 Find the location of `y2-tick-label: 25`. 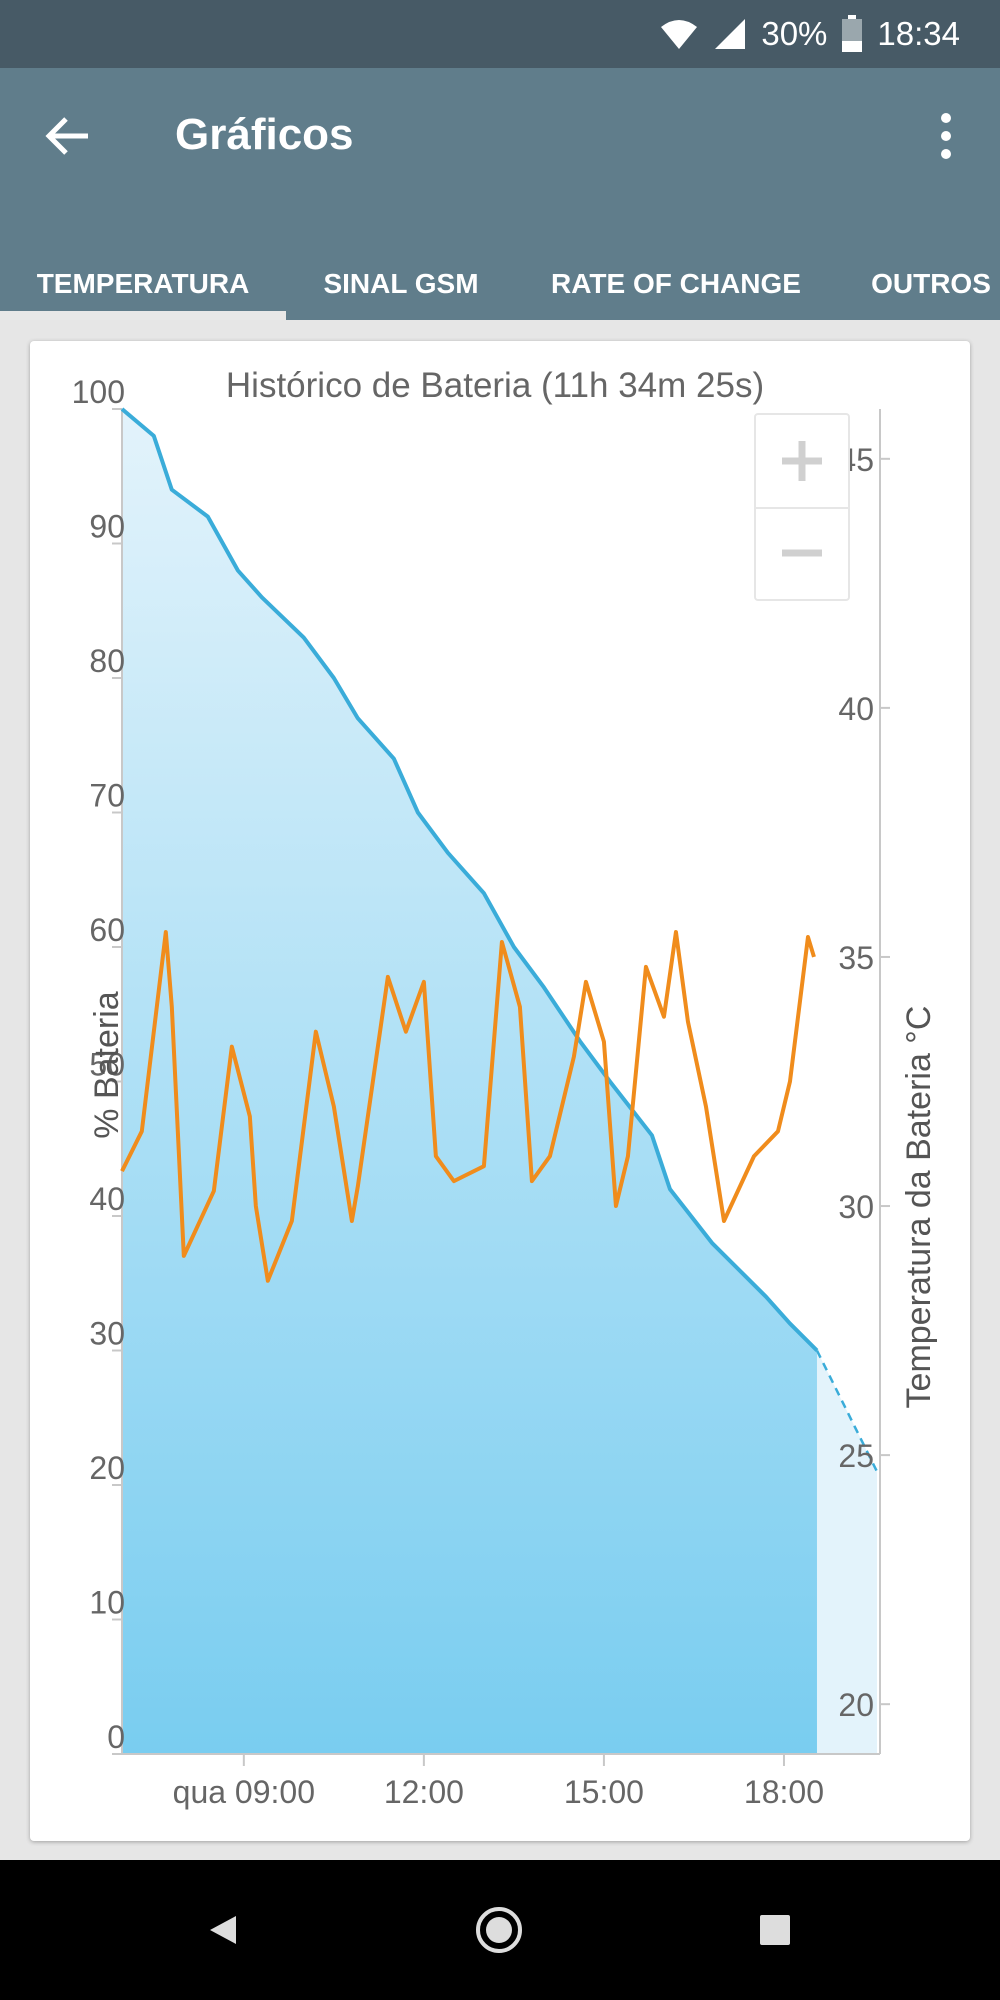

y2-tick-label: 25 is located at coordinates (856, 1456).